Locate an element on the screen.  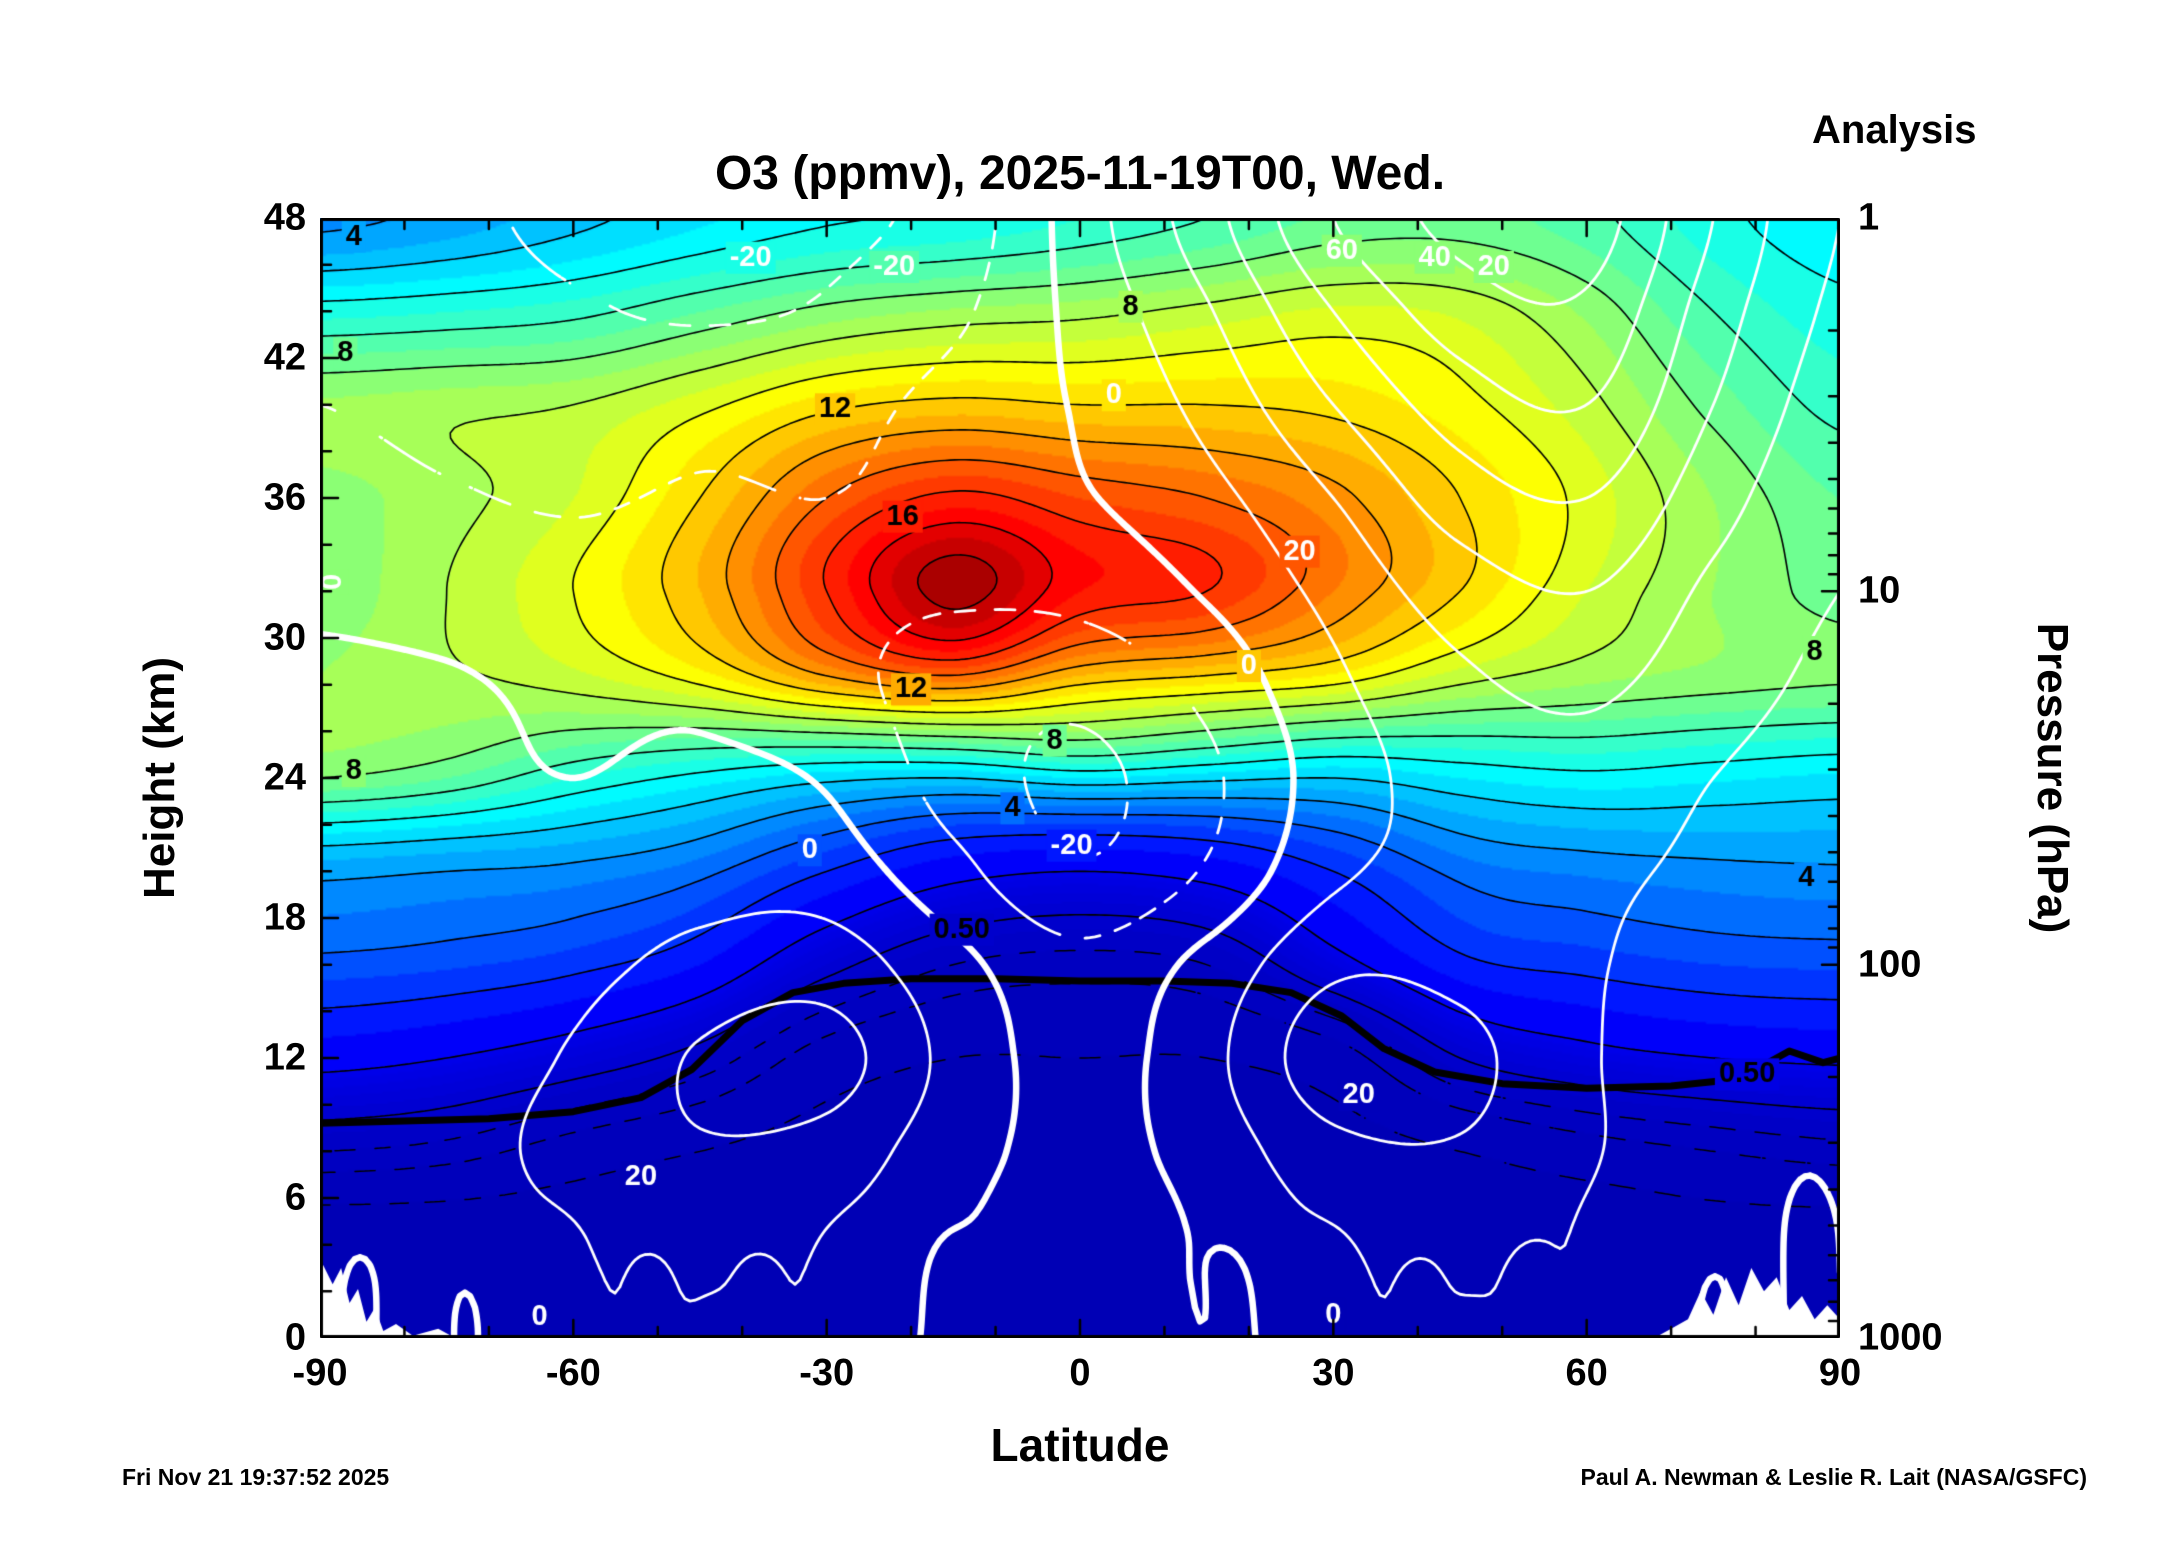
x-tick-label: -30 is located at coordinates (827, 1373).